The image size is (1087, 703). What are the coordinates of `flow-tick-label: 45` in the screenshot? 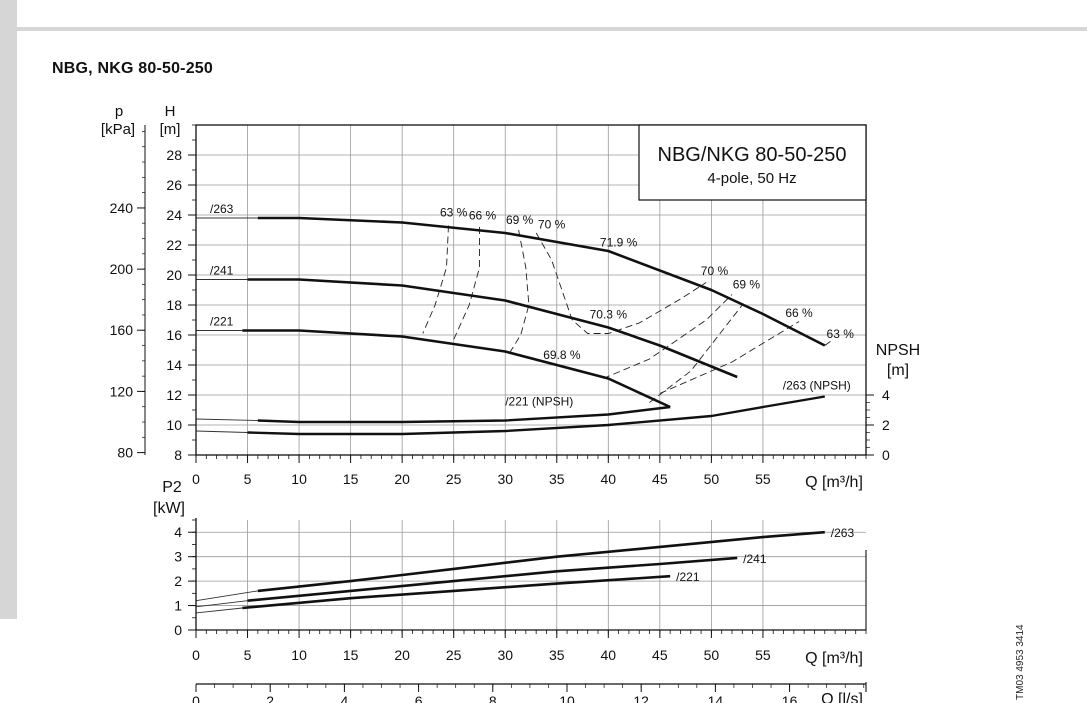 It's located at (660, 479).